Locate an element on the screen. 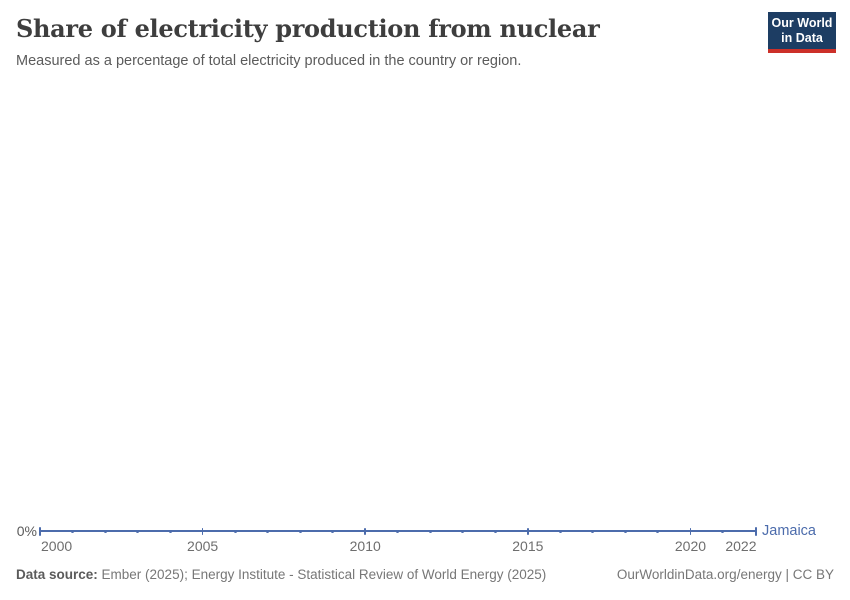  data-point-2022 is located at coordinates (755, 531).